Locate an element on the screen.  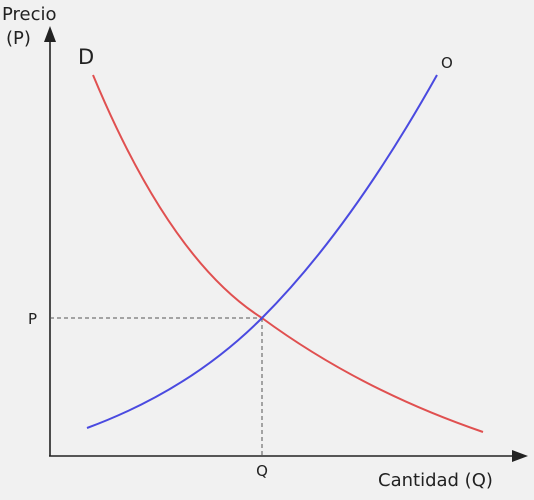
price-label: P is located at coordinates (32, 319).